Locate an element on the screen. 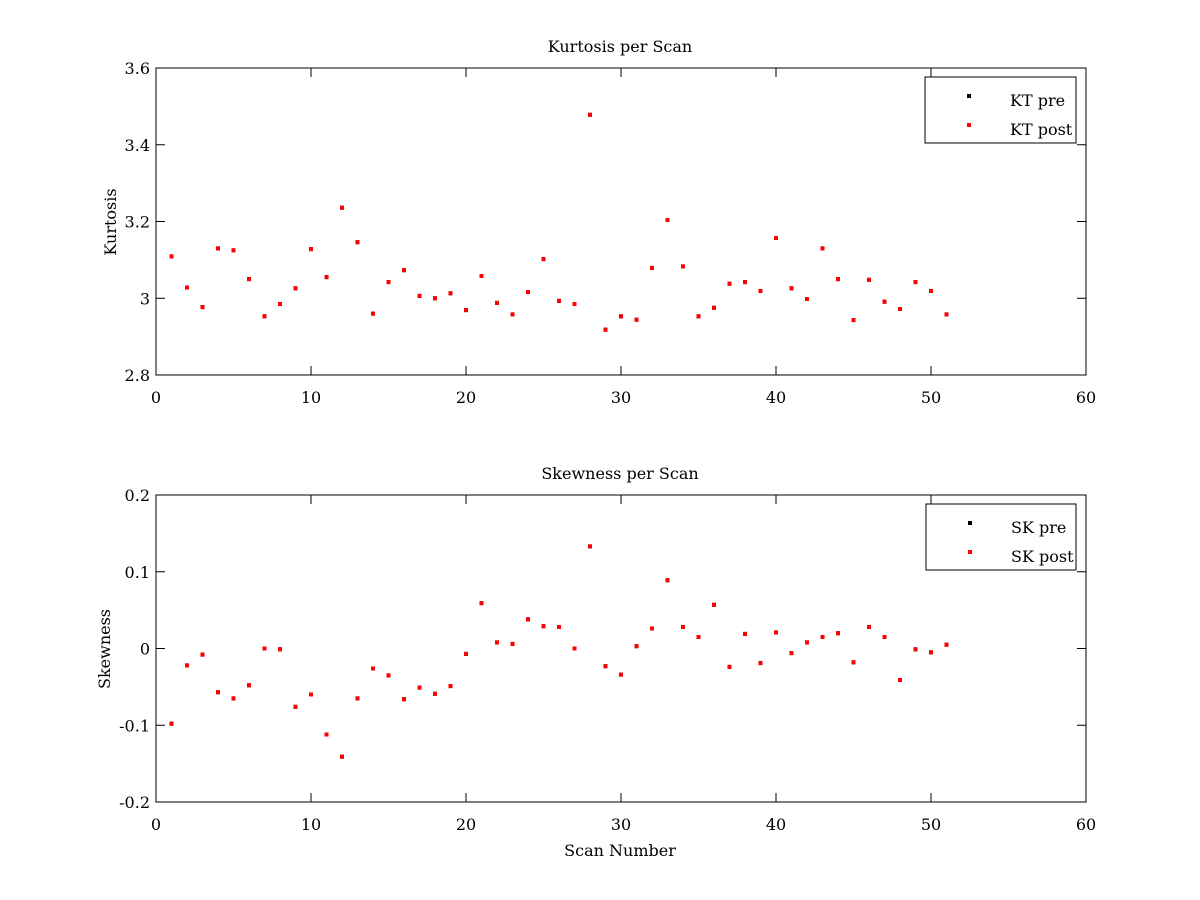  kurtosis-x-tick-label: 60 is located at coordinates (1086, 397).